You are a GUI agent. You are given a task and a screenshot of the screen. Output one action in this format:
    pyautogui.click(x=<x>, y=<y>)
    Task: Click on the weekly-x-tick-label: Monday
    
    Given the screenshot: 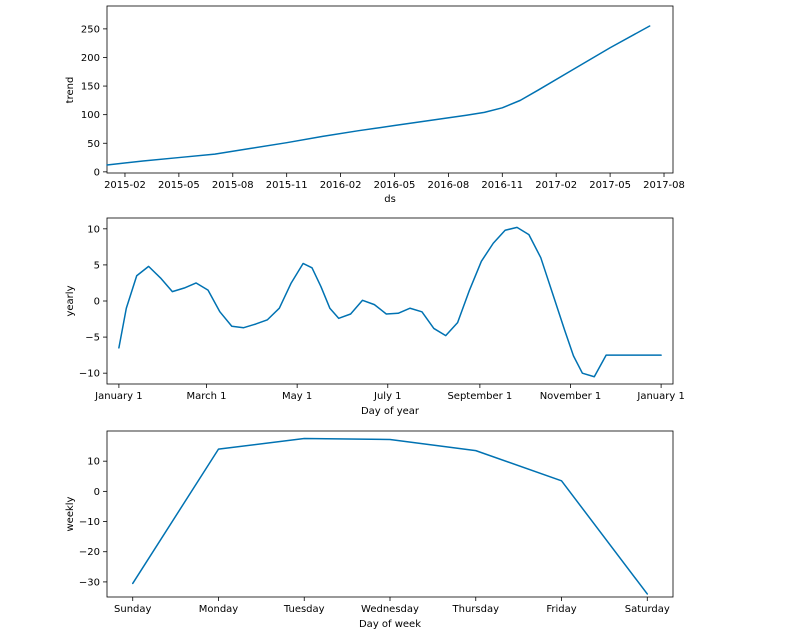 What is the action you would take?
    pyautogui.click(x=219, y=609)
    